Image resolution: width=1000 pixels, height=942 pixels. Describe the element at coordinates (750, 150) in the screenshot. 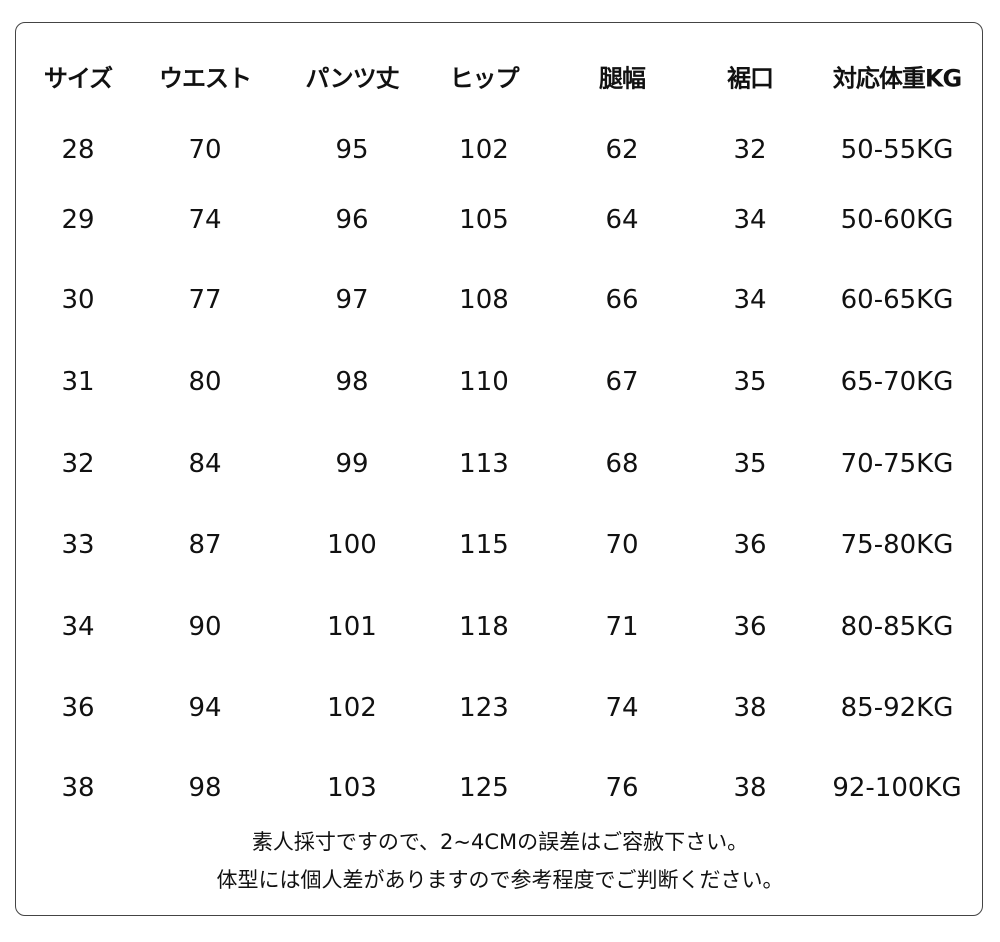

I see `cell-hem: 32` at that location.